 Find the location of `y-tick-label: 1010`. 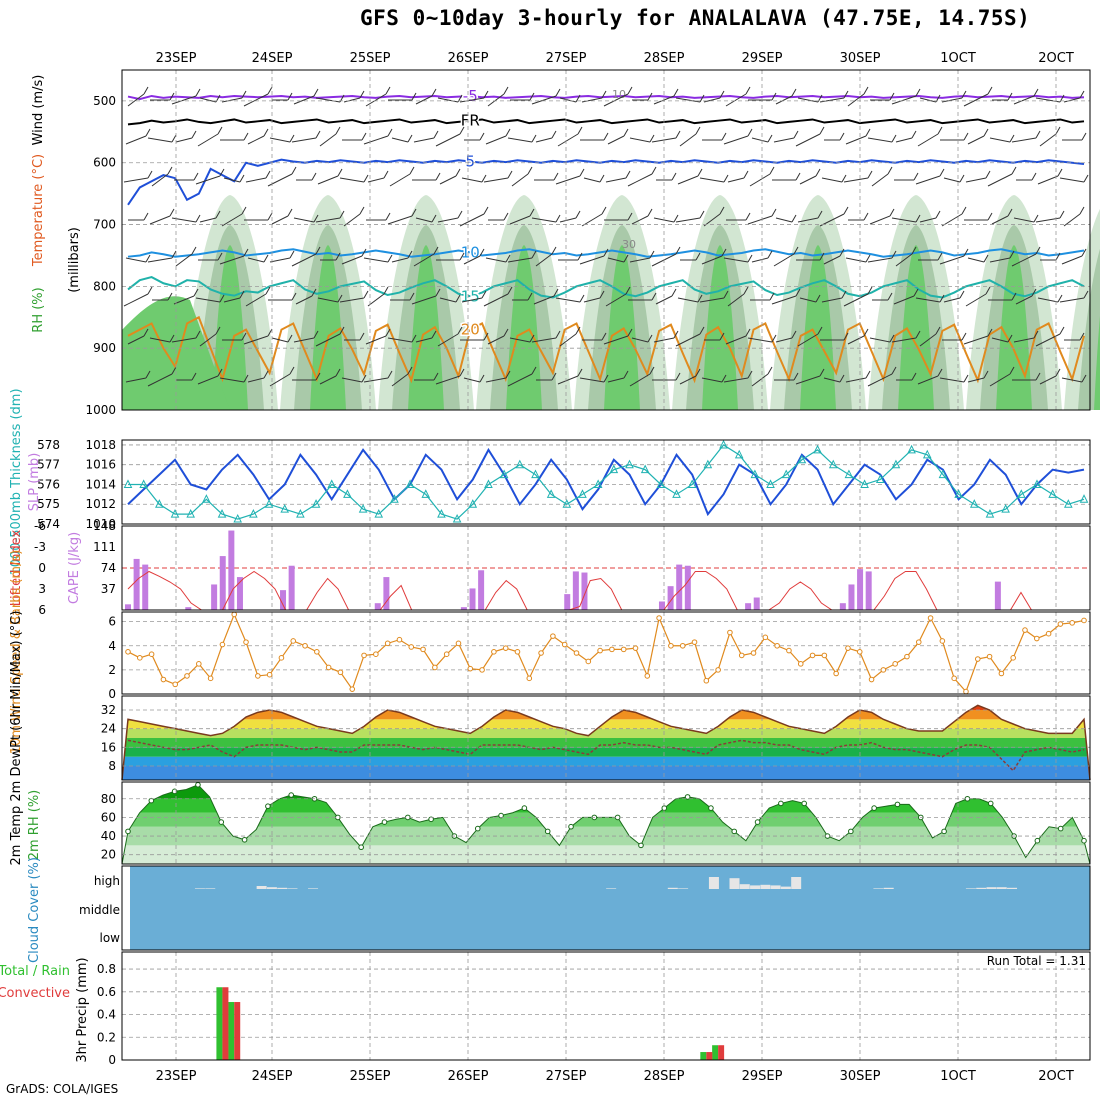

y-tick-label: 1010 is located at coordinates (100, 524).